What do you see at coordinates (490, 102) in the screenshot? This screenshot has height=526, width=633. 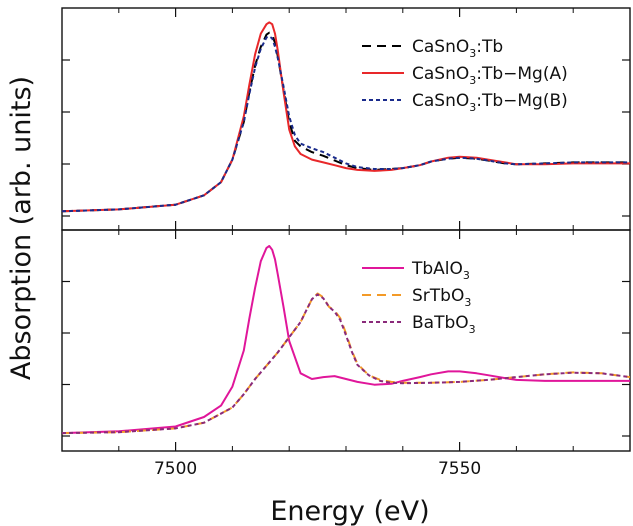 I see `legend-label: CaSnO3:Tb−Mg(B)` at bounding box center [490, 102].